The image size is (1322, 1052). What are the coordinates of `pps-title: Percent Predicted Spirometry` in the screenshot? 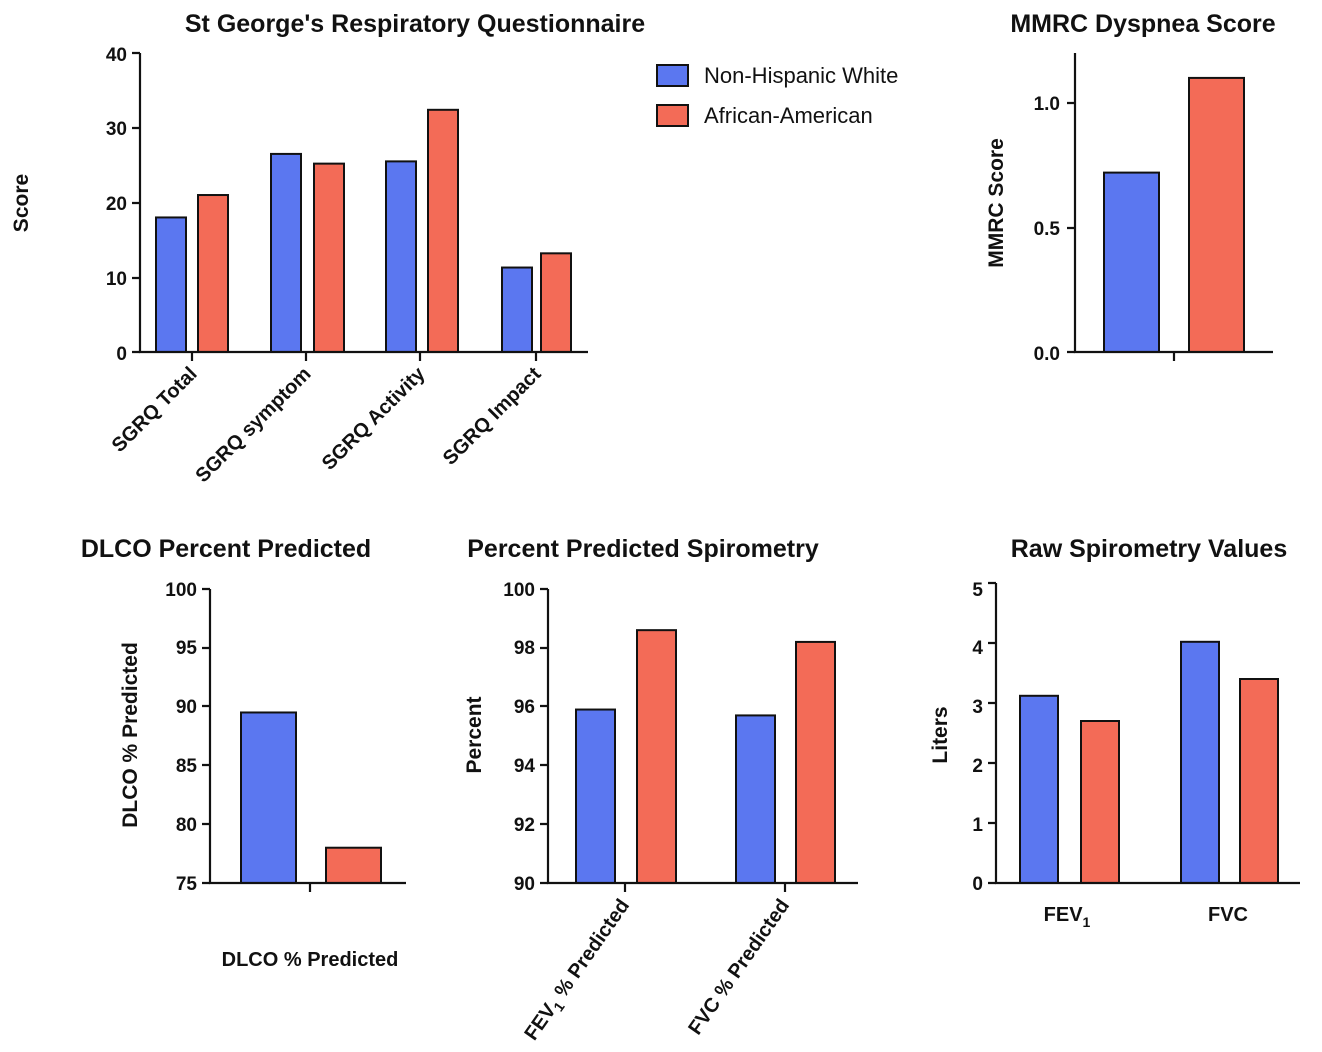 It's located at (643, 549).